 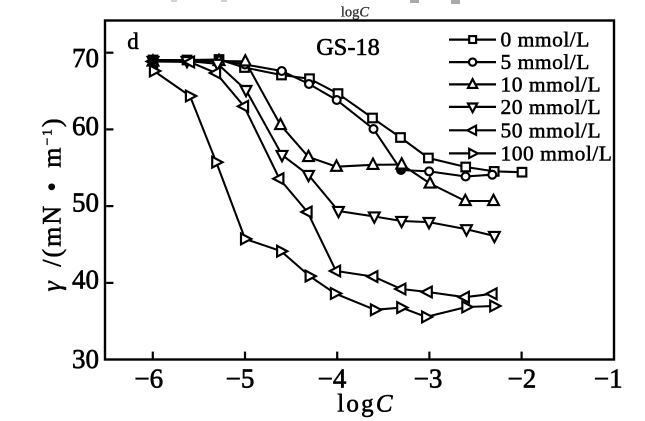 What do you see at coordinates (85, 58) in the screenshot?
I see `svg-text: 70` at bounding box center [85, 58].